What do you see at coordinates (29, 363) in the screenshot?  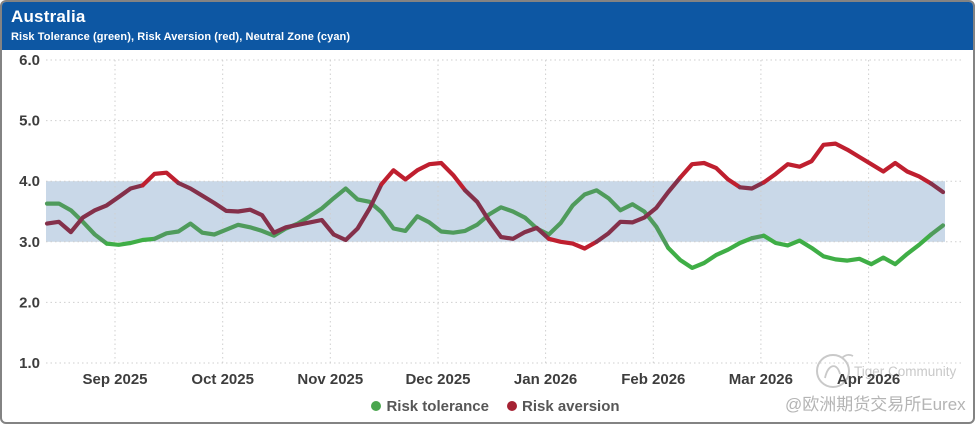 I see `y-tick-label: 1.0` at bounding box center [29, 363].